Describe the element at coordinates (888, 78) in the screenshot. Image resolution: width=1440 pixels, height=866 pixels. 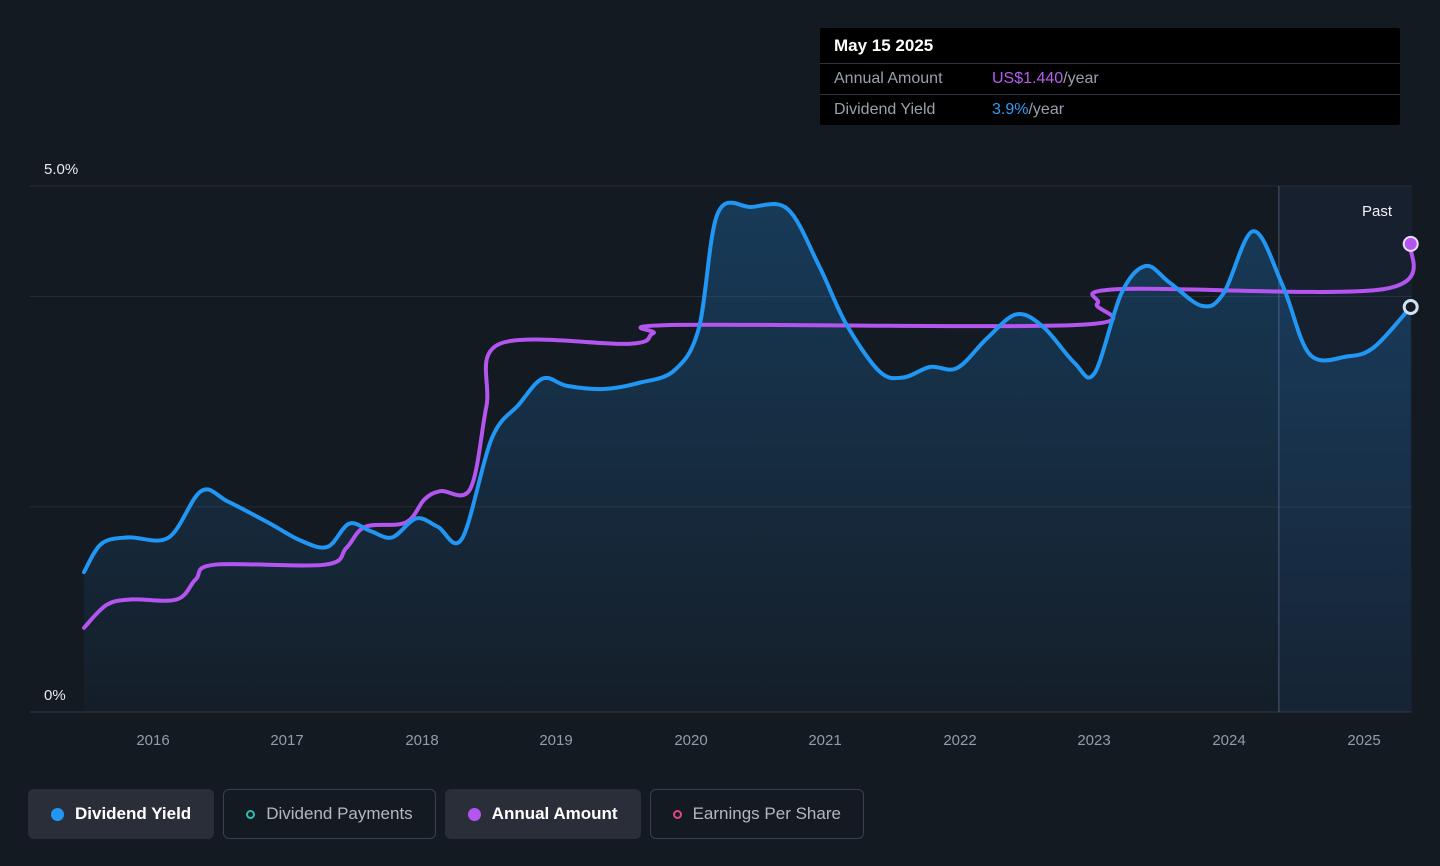
I see `tooltip-label: Annual Amount` at that location.